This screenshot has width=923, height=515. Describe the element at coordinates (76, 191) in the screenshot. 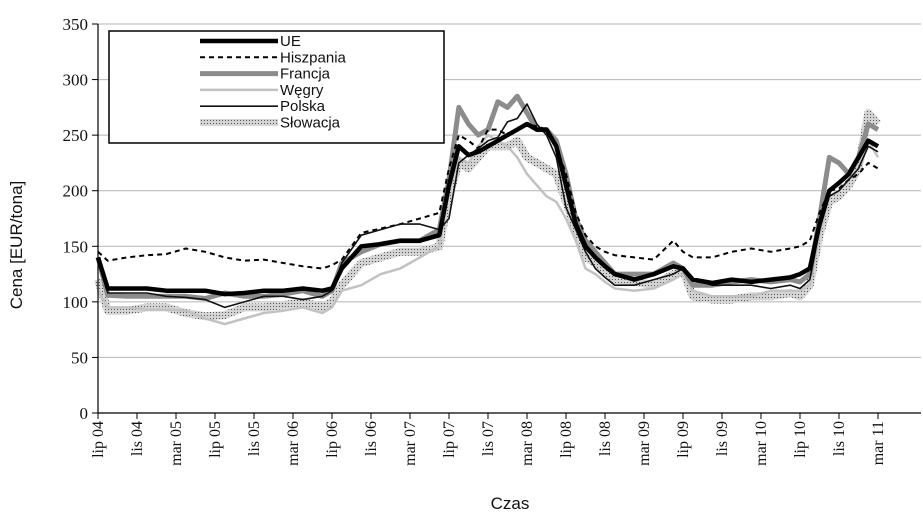

I see `y-tick-label: 200` at that location.